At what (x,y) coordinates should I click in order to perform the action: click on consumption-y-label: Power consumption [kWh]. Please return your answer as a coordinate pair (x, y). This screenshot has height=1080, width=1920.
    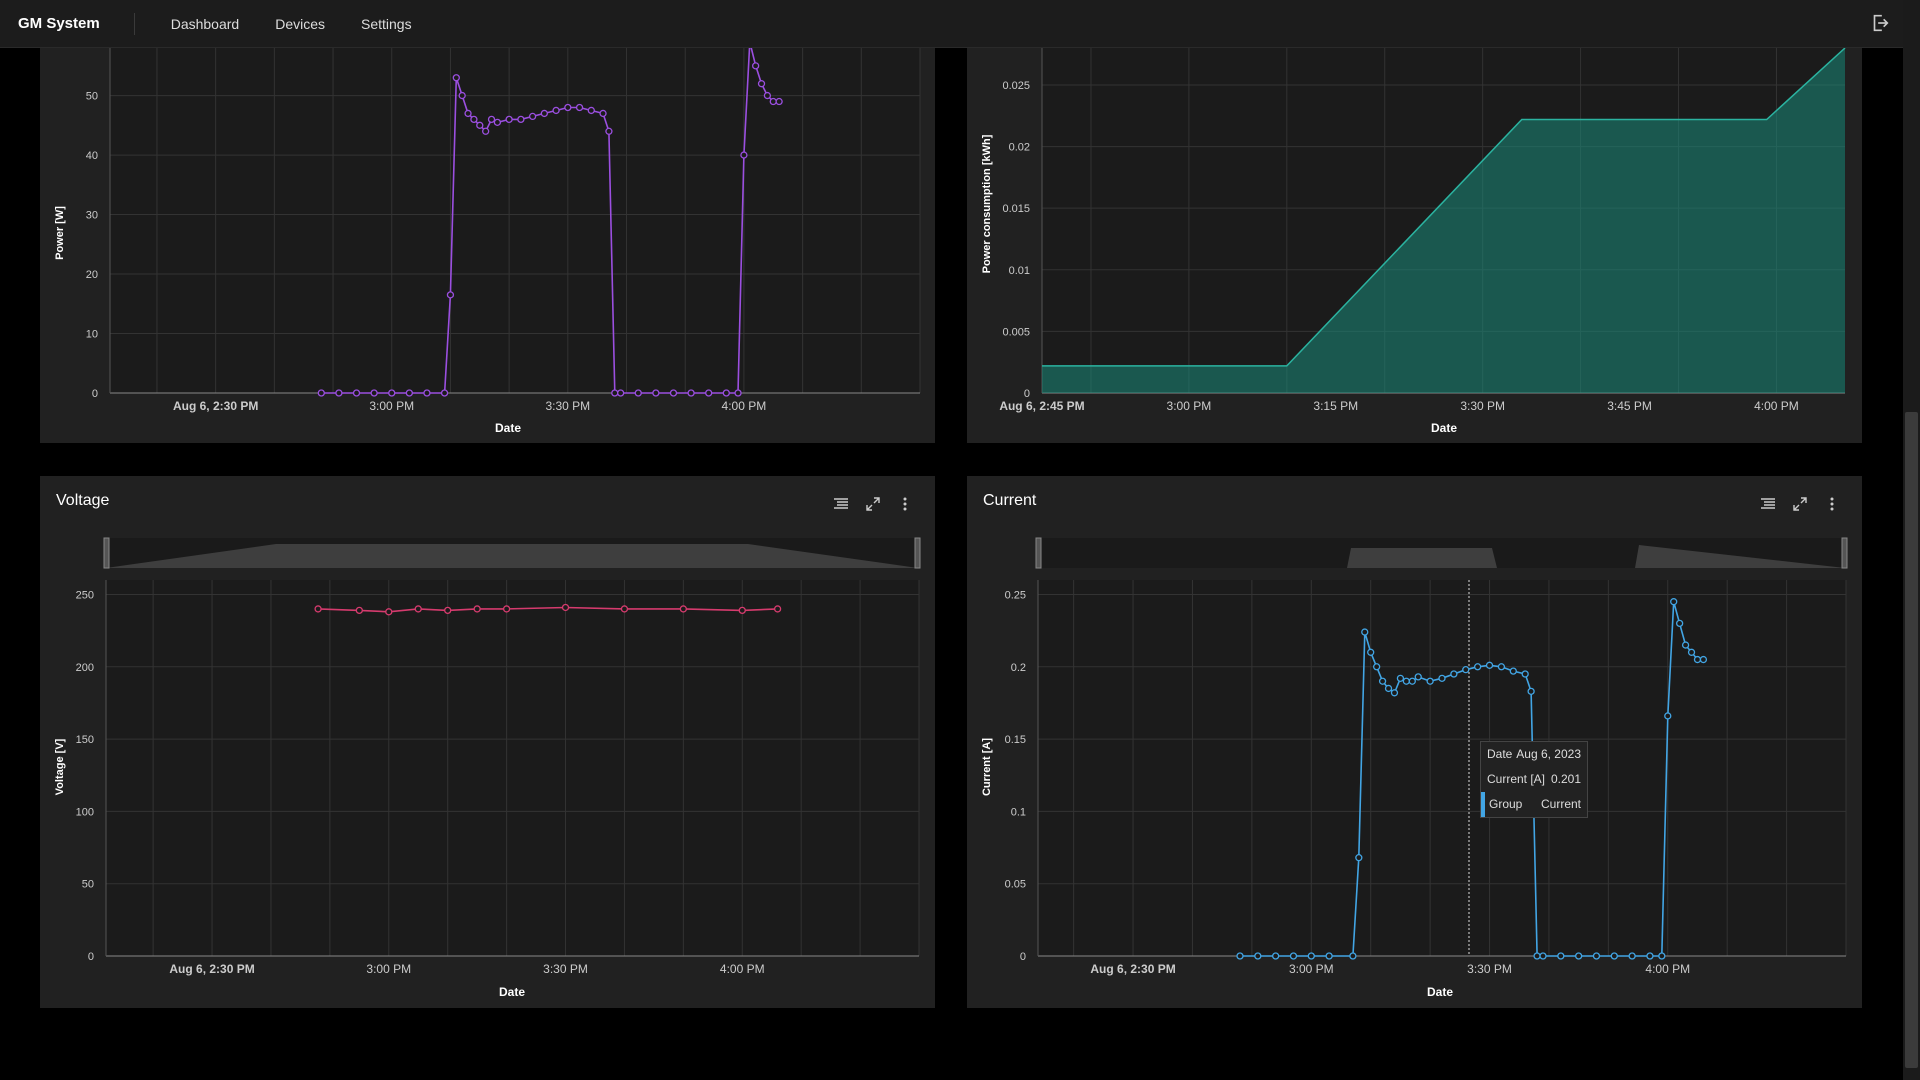
    Looking at the image, I should click on (987, 203).